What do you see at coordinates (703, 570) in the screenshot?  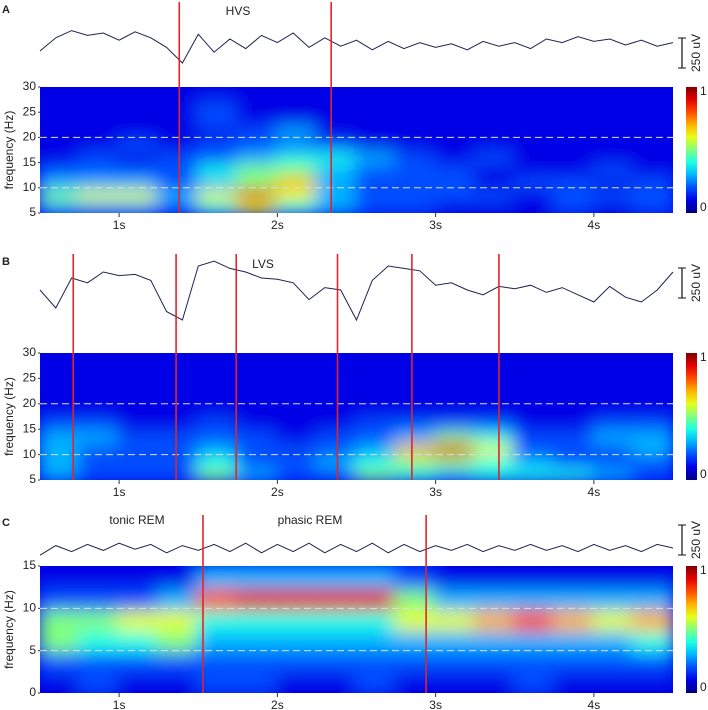 I see `colorbar-tick-label: 1` at bounding box center [703, 570].